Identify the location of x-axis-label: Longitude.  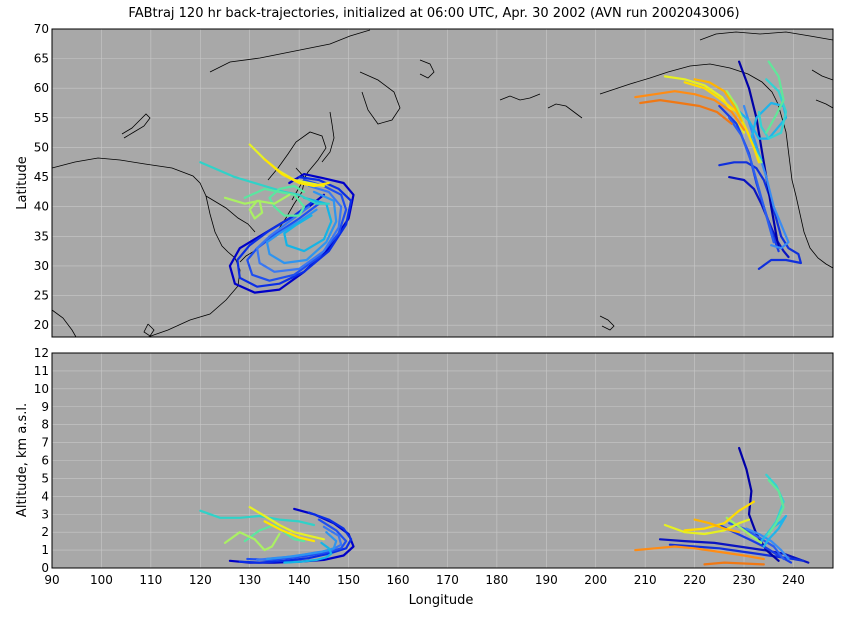
(441, 600).